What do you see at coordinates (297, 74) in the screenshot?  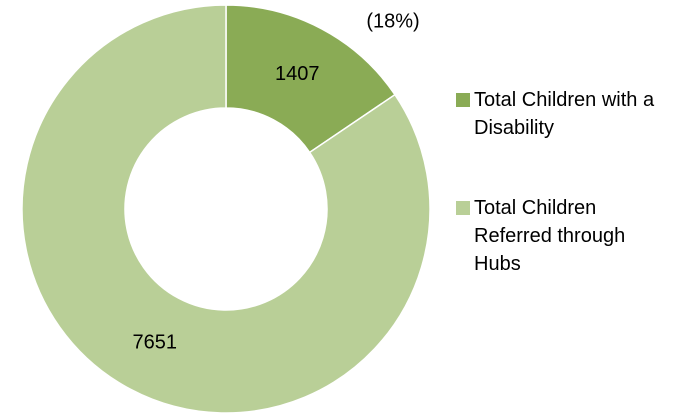 I see `data-label: 1407` at bounding box center [297, 74].